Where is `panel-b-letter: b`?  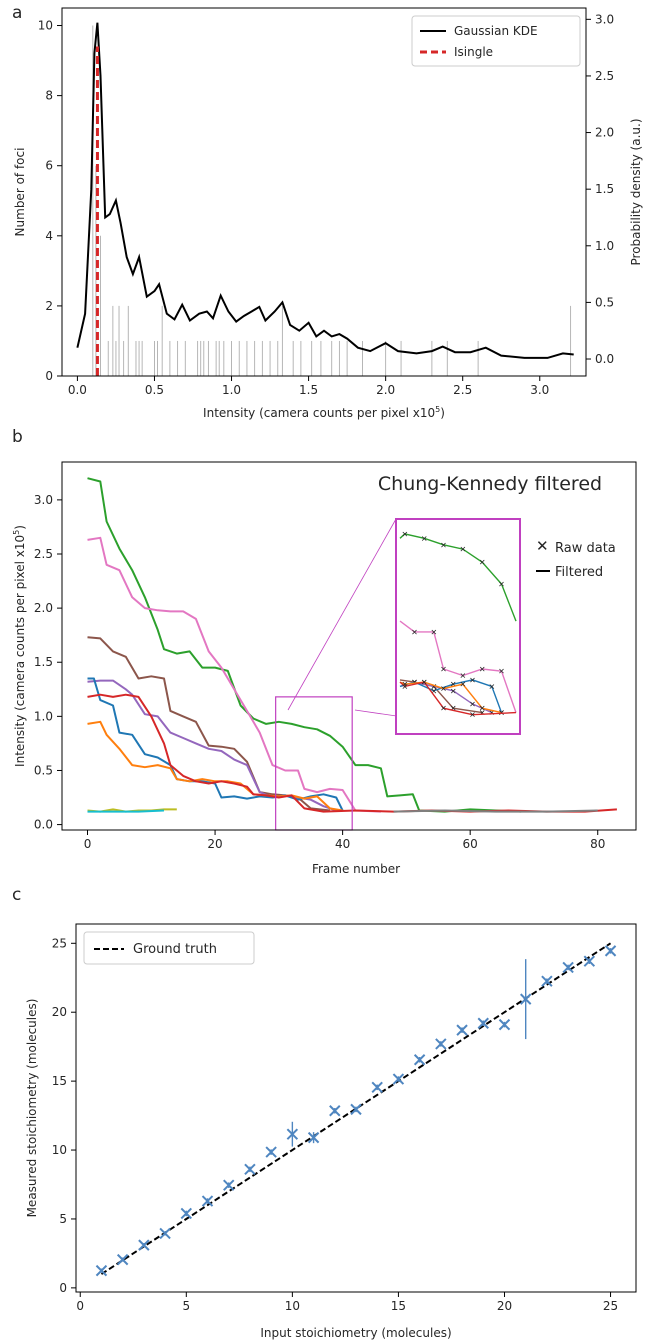
panel-b-letter: b is located at coordinates (17, 437).